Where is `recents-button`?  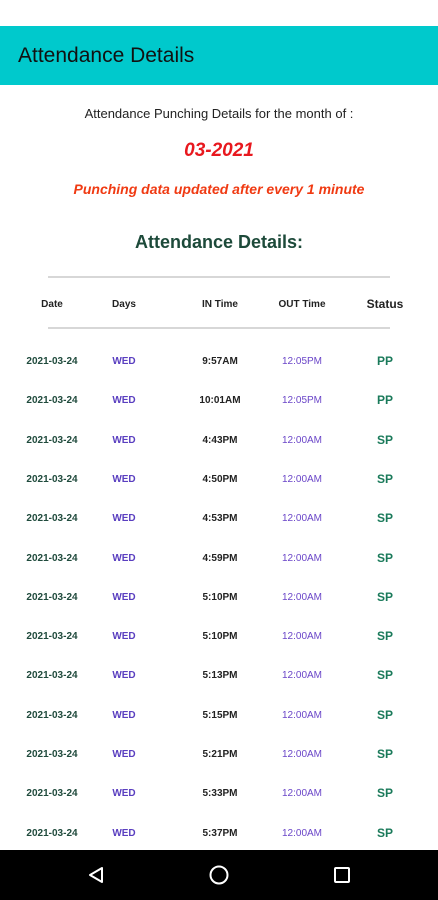
recents-button is located at coordinates (342, 875).